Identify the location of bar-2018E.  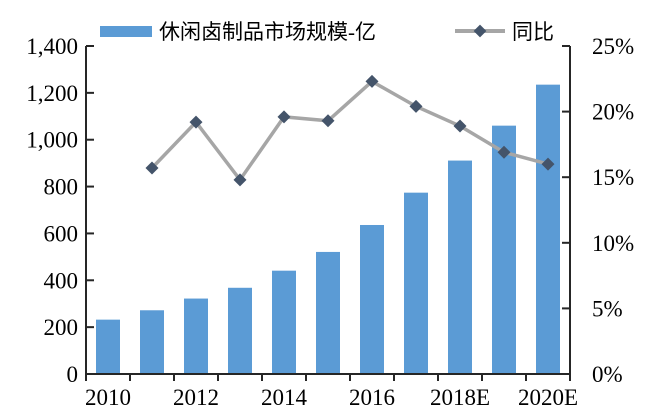
(460, 267).